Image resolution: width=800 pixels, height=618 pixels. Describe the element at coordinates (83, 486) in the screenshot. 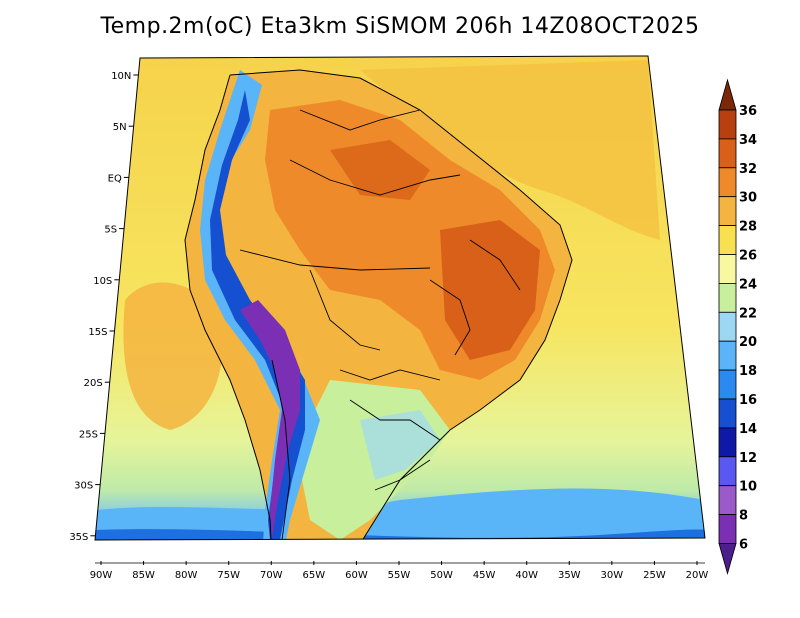

I see `lat-tick-label: 30S` at that location.